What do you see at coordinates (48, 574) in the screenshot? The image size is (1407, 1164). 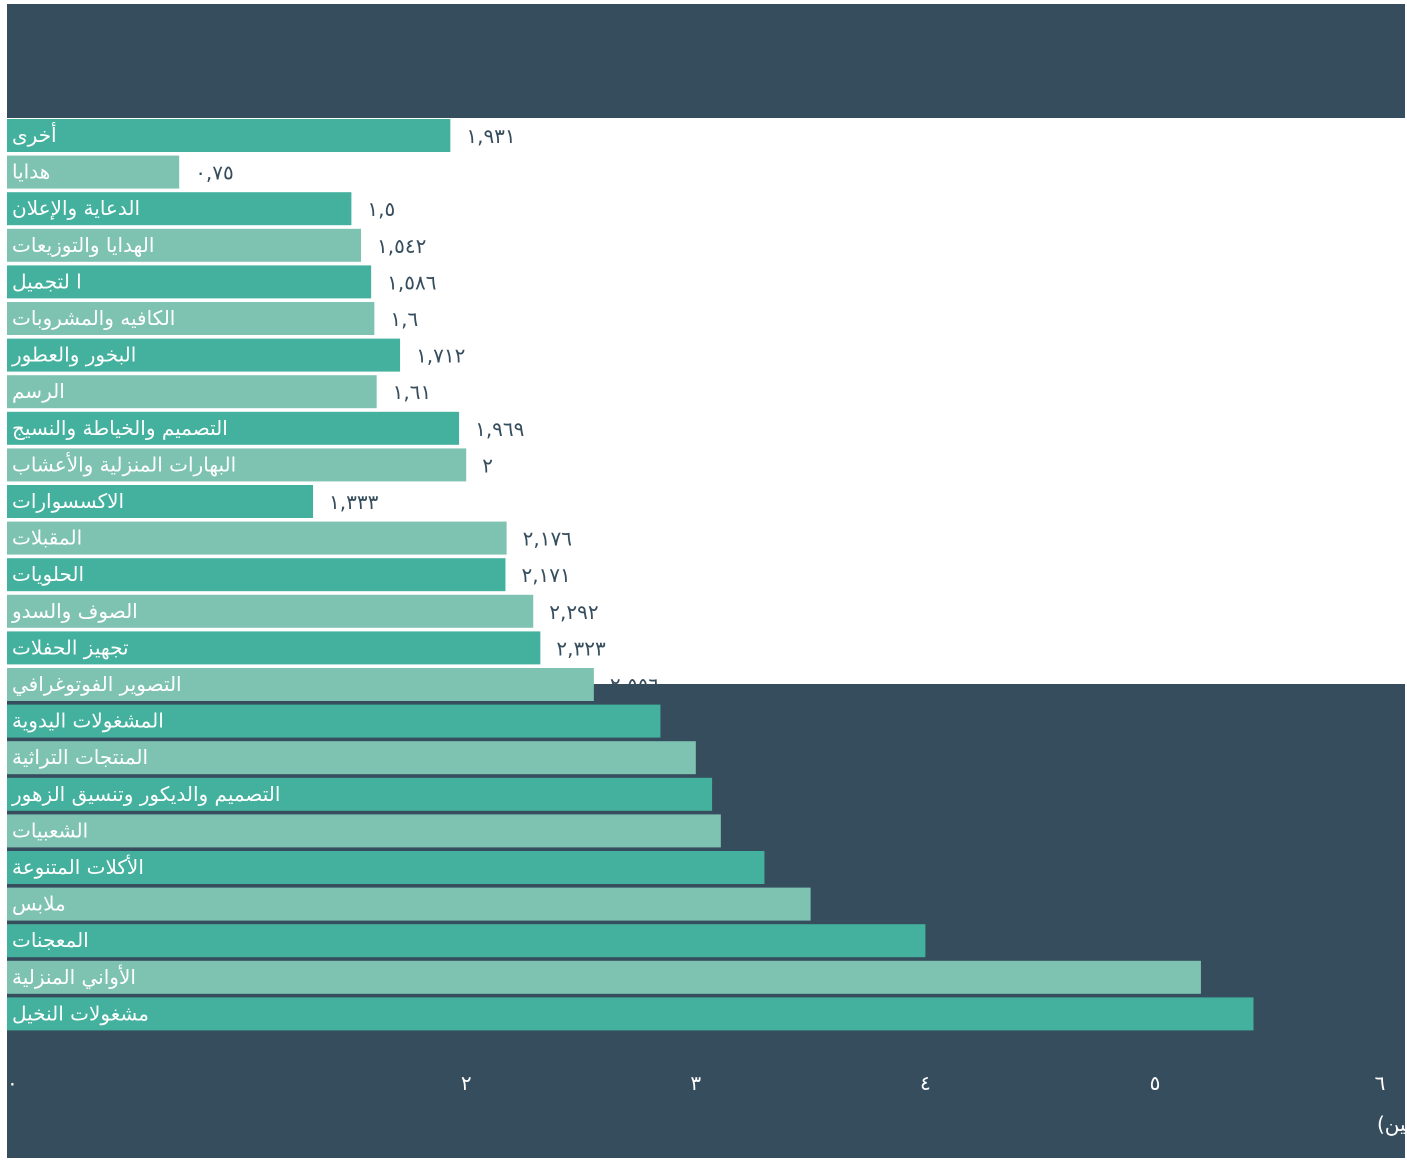 I see `category-label: الحلويات` at bounding box center [48, 574].